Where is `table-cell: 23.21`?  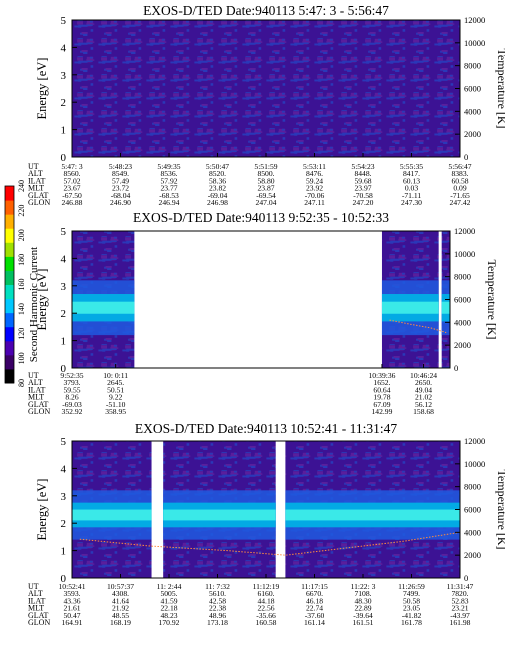
table-cell: 23.21 is located at coordinates (459, 608).